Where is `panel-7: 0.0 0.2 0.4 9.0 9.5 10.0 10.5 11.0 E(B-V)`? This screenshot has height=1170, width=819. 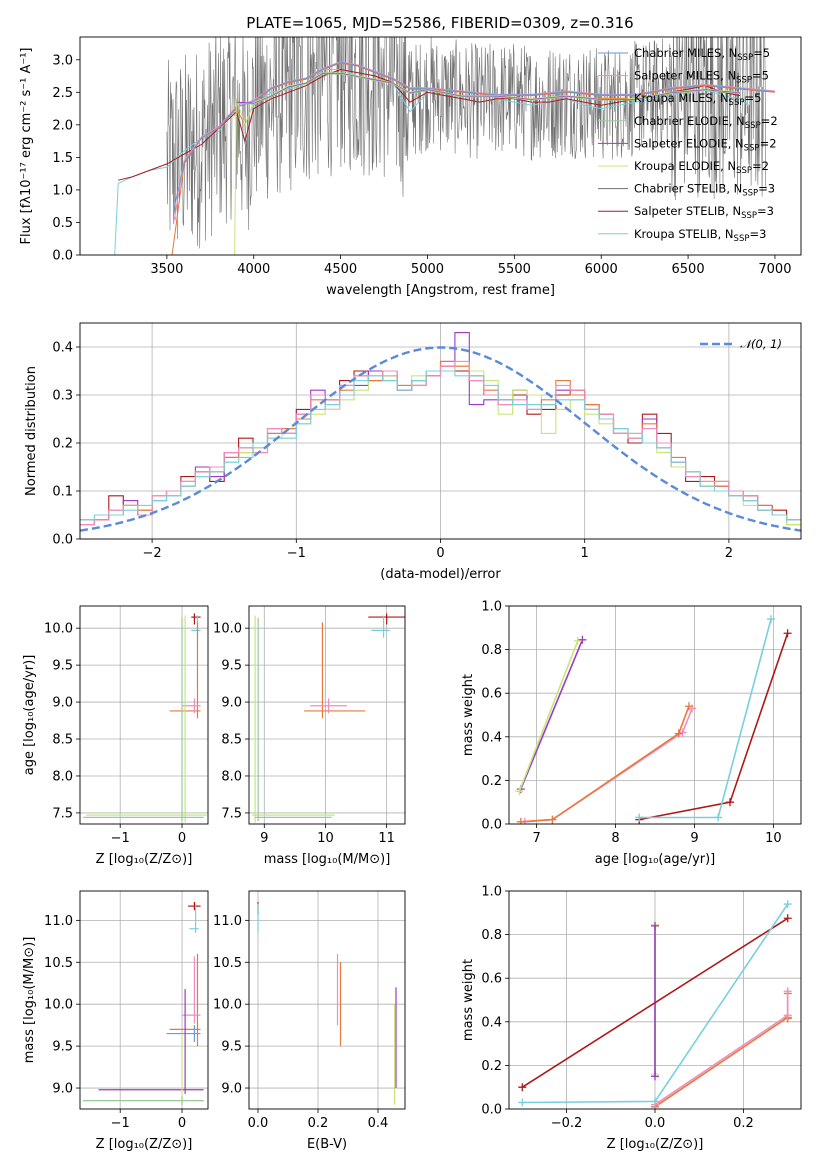
panel-7: 0.0 0.2 0.4 9.0 9.5 10.0 10.5 11.0 E(B-V) is located at coordinates (309, 1021).